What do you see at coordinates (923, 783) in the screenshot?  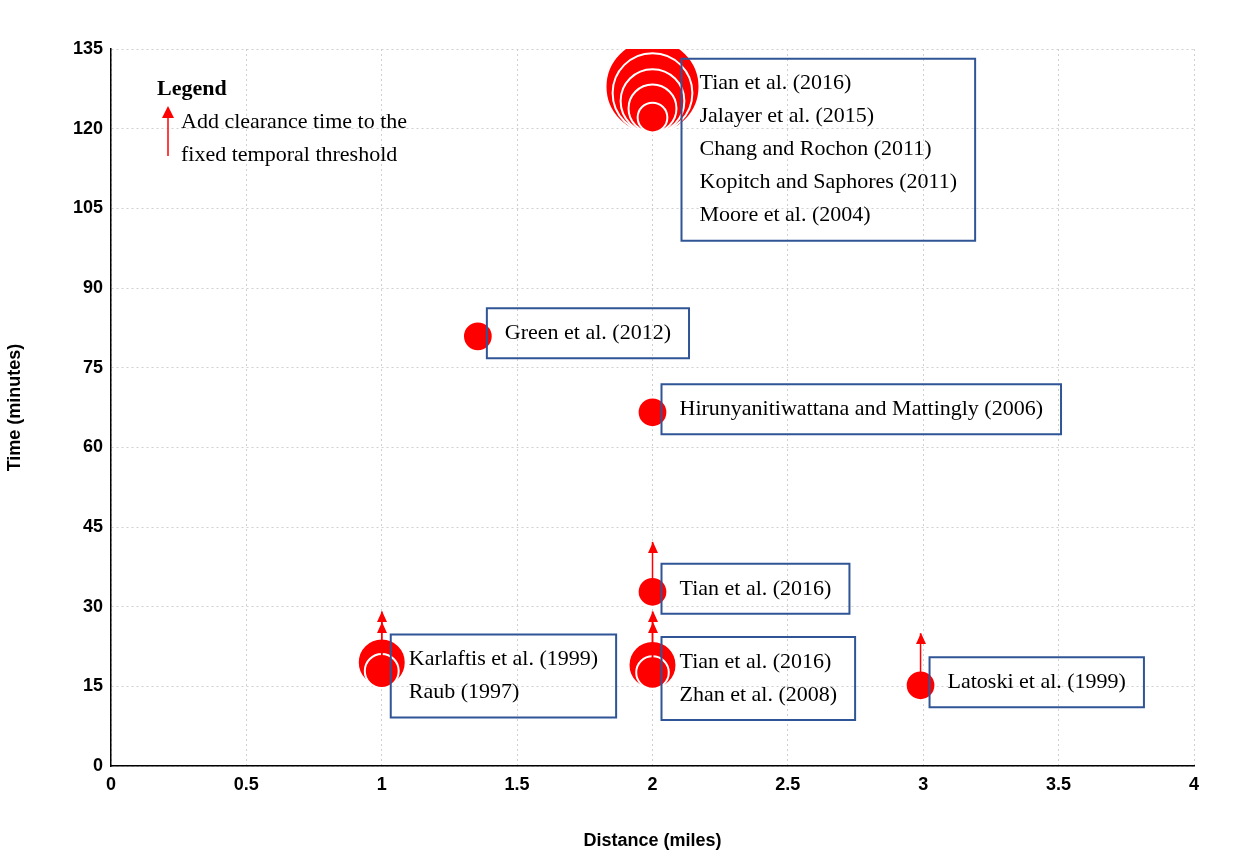 I see `x-tick-label: 3` at bounding box center [923, 783].